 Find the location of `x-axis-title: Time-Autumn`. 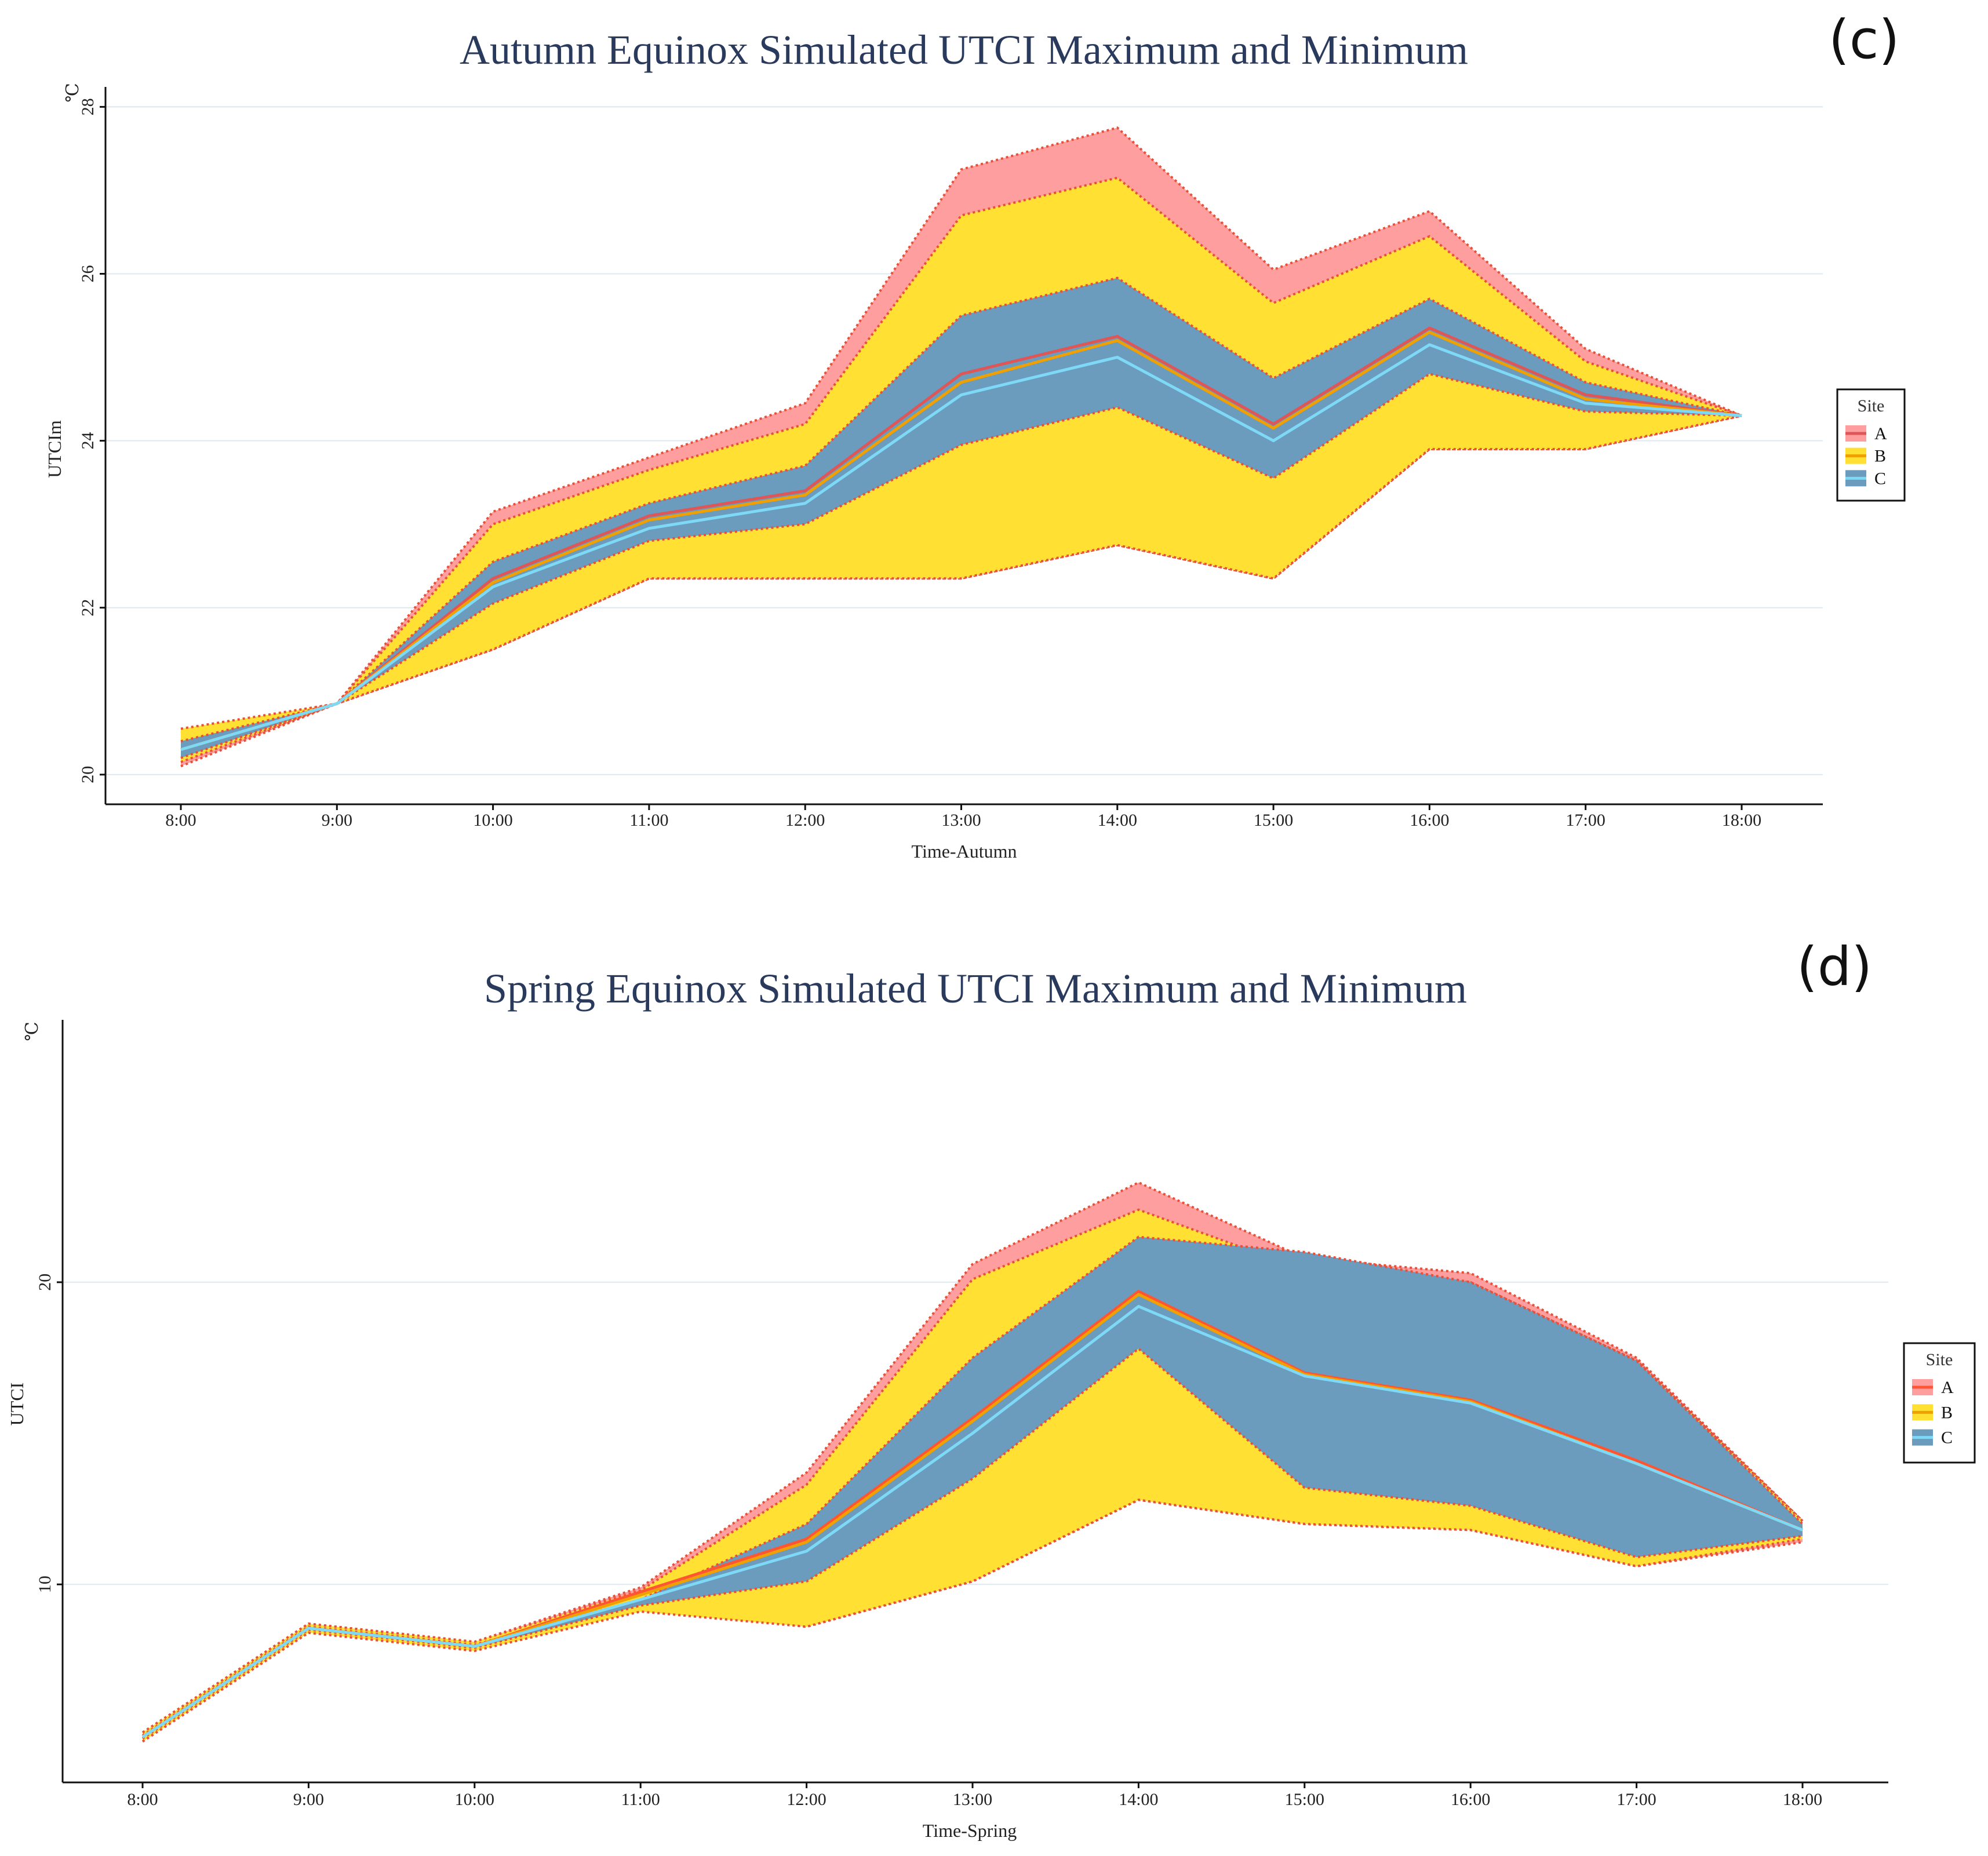

x-axis-title: Time-Autumn is located at coordinates (964, 851).